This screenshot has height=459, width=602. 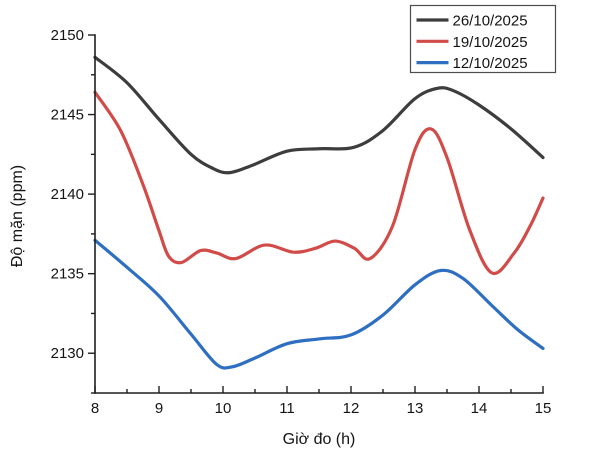 I want to click on legend-box, so click(x=483, y=39).